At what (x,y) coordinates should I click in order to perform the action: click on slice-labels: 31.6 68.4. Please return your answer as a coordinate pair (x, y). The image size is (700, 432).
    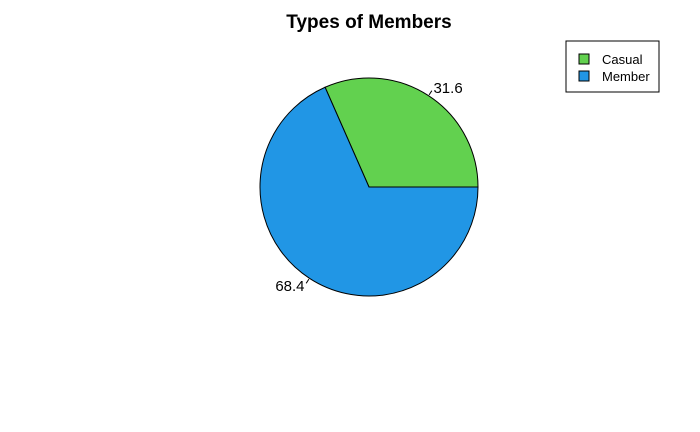
    Looking at the image, I should click on (368, 187).